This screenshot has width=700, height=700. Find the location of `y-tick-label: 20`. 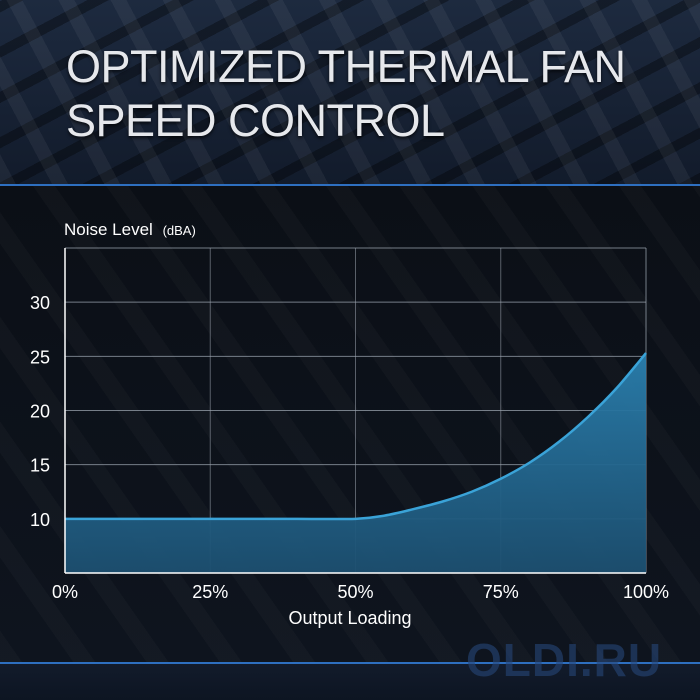

y-tick-label: 20 is located at coordinates (40, 412).